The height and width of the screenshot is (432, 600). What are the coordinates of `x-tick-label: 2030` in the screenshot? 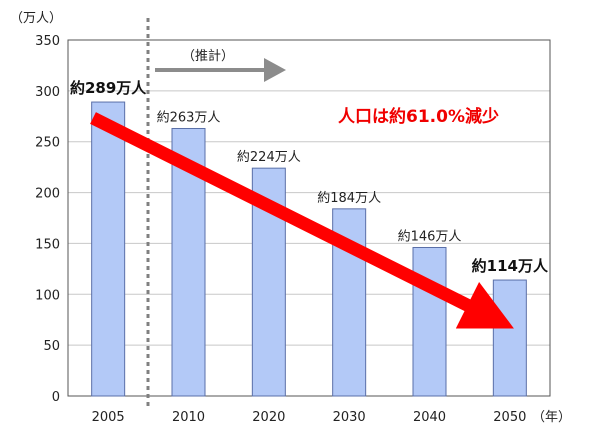 It's located at (349, 417).